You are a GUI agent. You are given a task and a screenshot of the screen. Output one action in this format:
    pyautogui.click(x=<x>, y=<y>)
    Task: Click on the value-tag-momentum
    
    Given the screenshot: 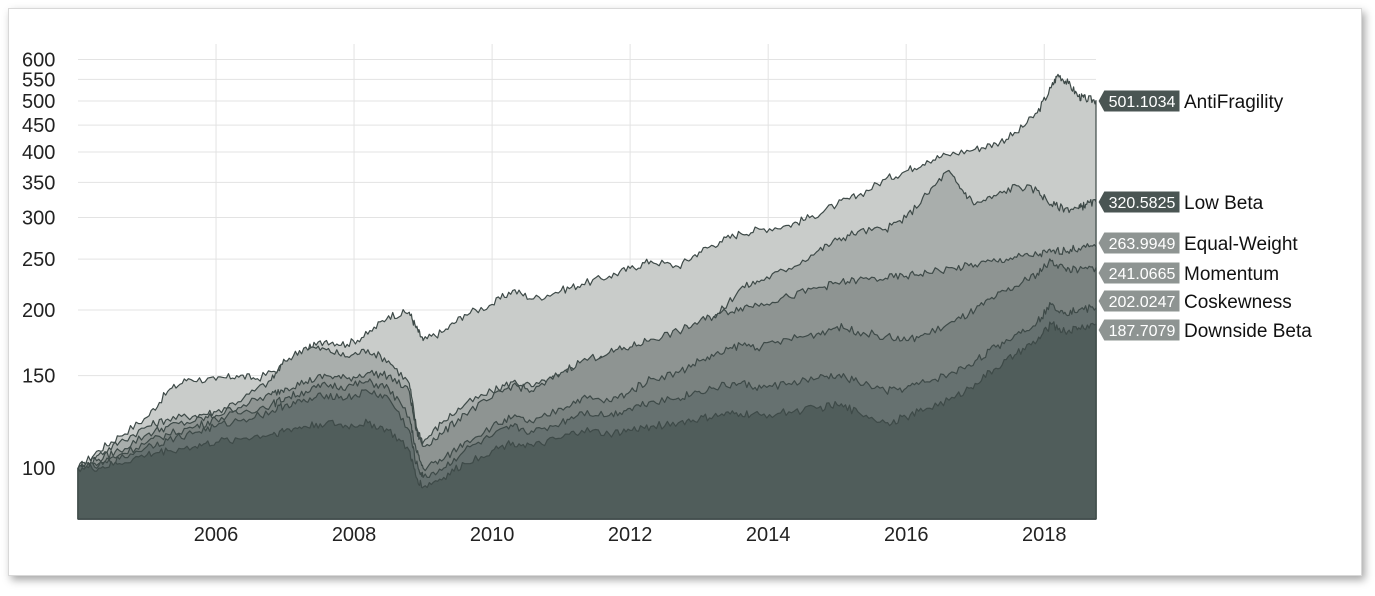 What is the action you would take?
    pyautogui.click(x=1139, y=273)
    